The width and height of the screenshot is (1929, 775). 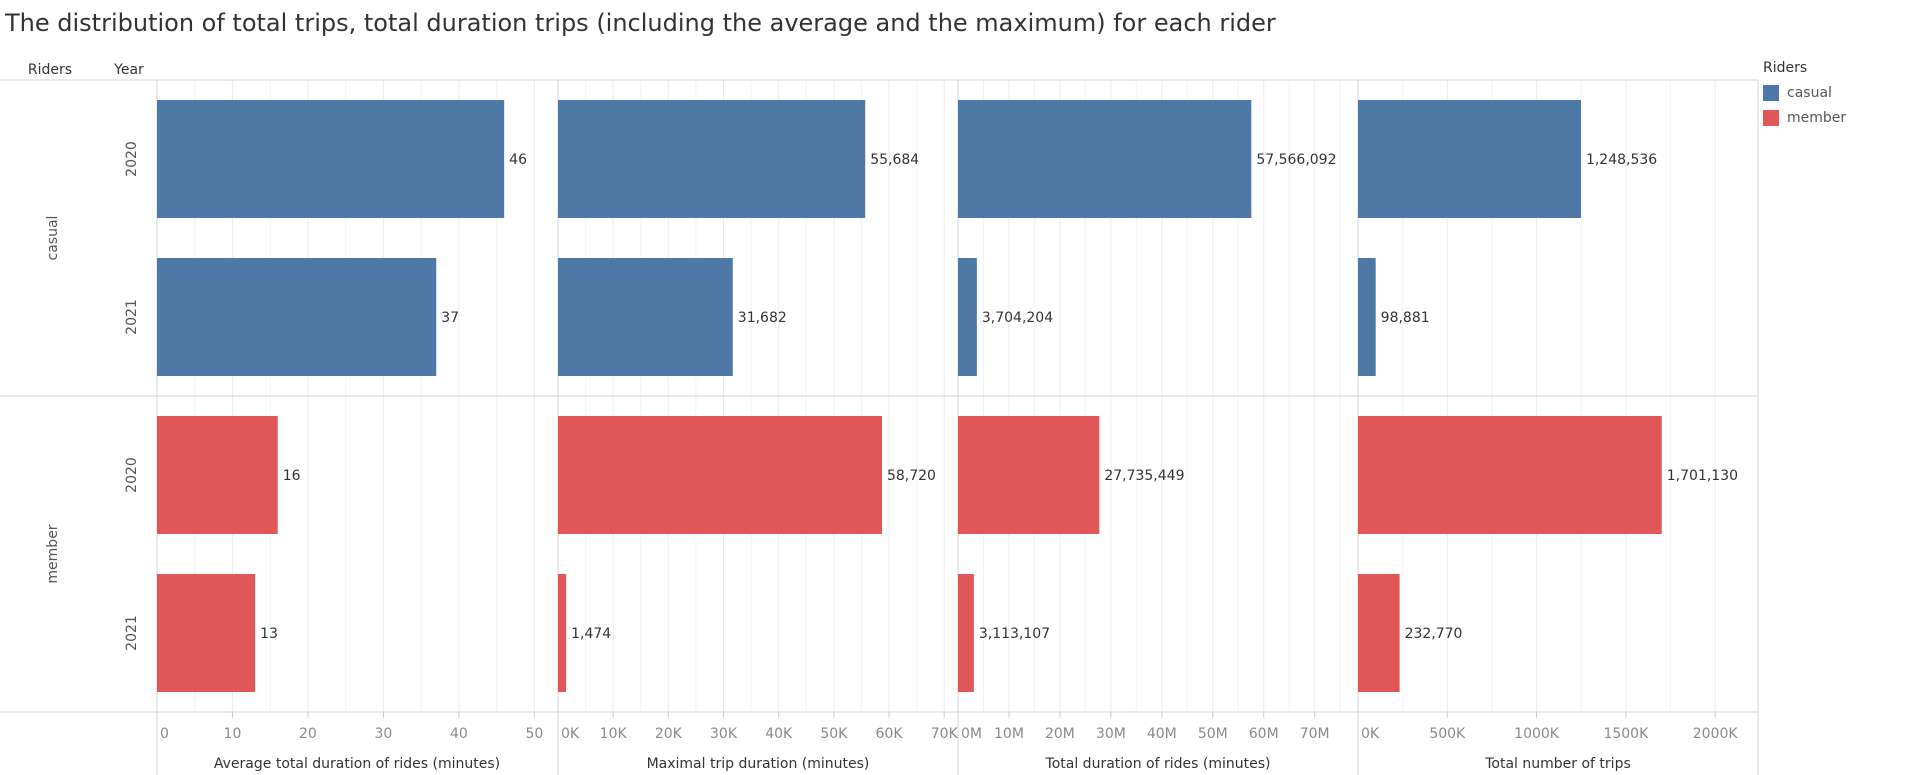 What do you see at coordinates (762, 318) in the screenshot?
I see `data-label: 31,682` at bounding box center [762, 318].